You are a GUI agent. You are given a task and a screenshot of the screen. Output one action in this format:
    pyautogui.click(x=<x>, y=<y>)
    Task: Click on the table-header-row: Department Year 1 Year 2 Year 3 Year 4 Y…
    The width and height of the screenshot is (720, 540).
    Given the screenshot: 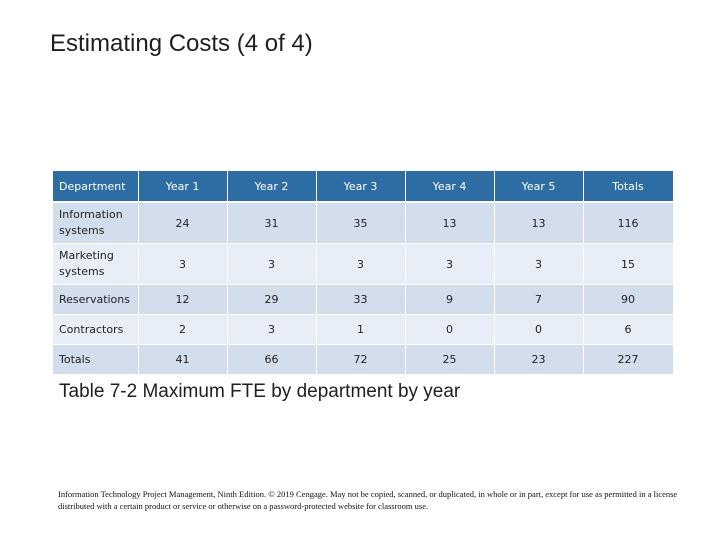 What is the action you would take?
    pyautogui.click(x=363, y=187)
    